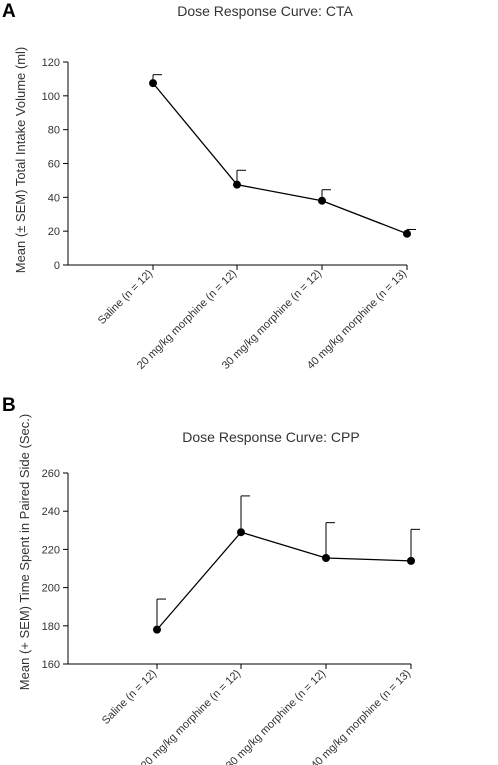  I want to click on panel-a-tick-labels: 0 20 40 60 80 100 120, so click(55, 164).